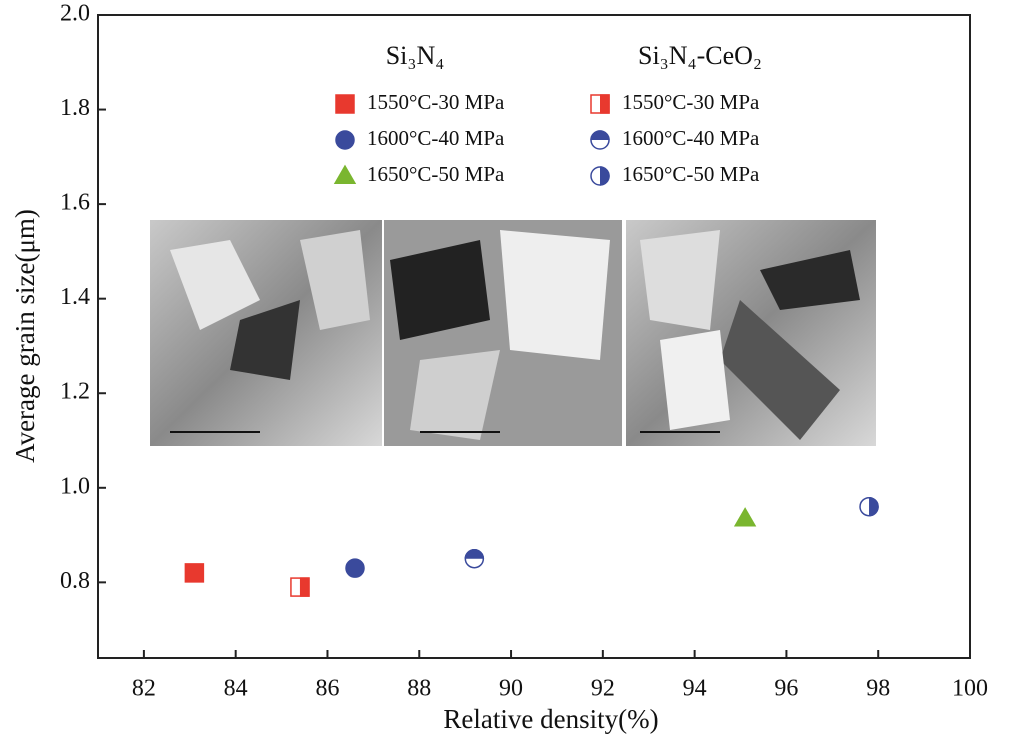 Image resolution: width=1018 pixels, height=749 pixels. What do you see at coordinates (236, 689) in the screenshot?
I see `x-tick-label: 84` at bounding box center [236, 689].